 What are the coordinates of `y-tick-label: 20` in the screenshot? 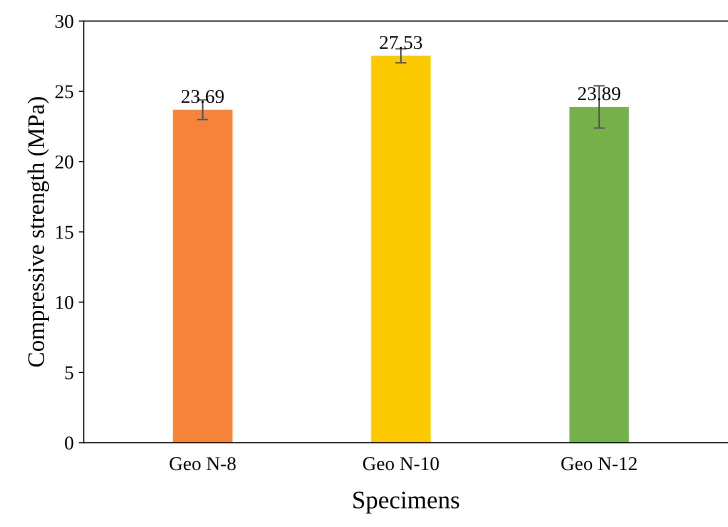 It's located at (64, 162).